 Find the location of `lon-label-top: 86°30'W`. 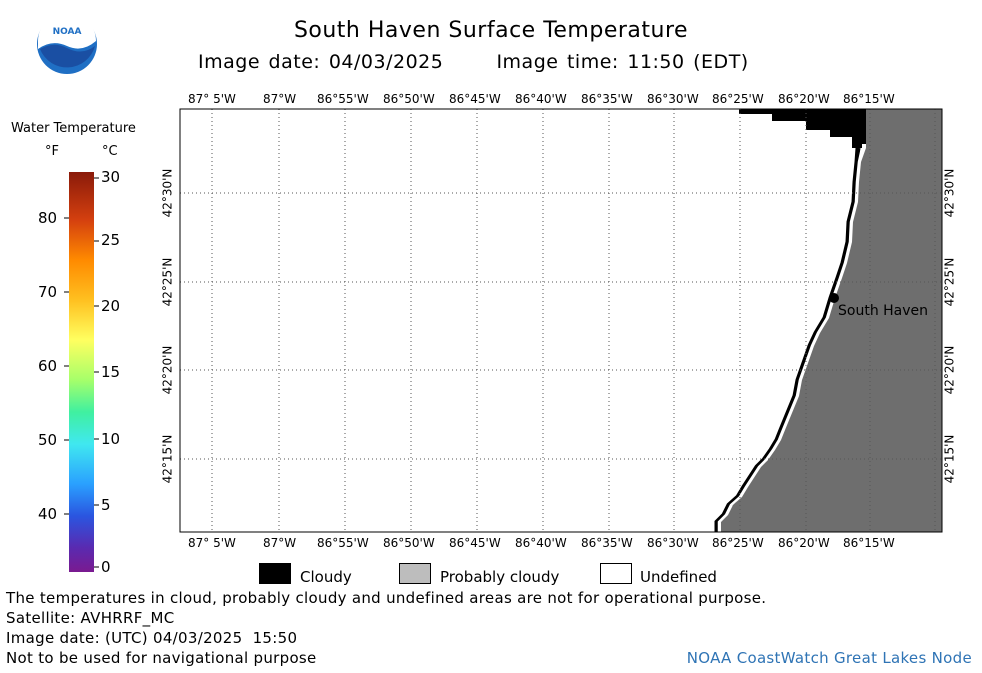

lon-label-top: 86°30'W is located at coordinates (673, 99).